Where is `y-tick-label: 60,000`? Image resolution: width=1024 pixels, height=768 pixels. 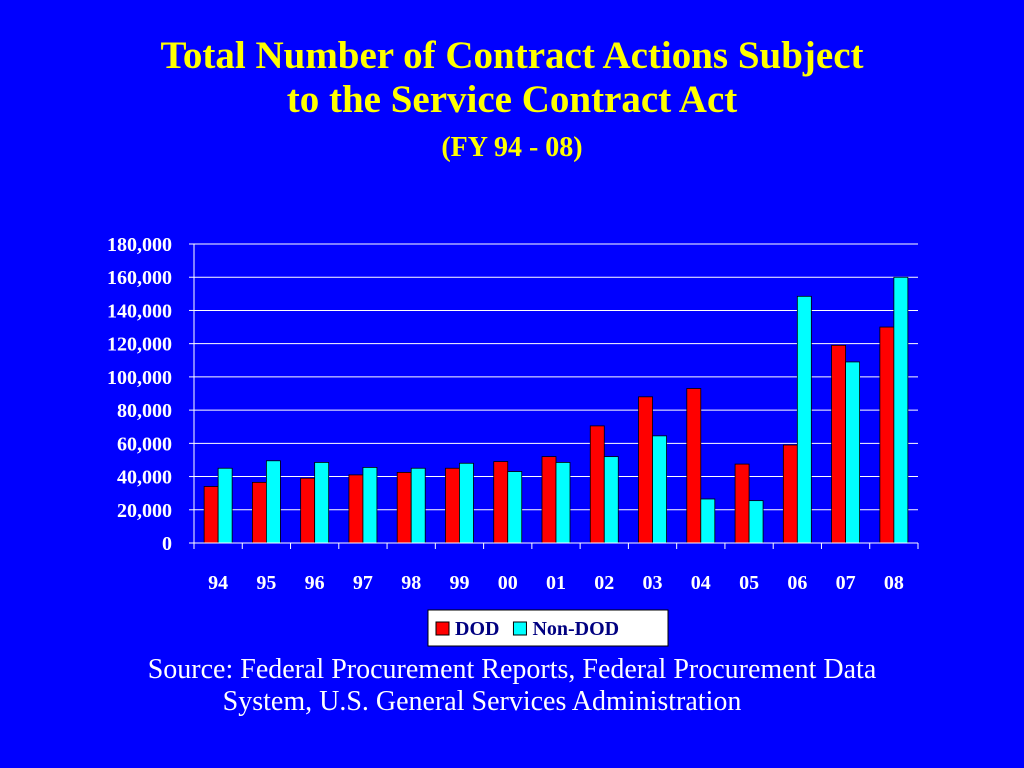
y-tick-label: 60,000 is located at coordinates (144, 444).